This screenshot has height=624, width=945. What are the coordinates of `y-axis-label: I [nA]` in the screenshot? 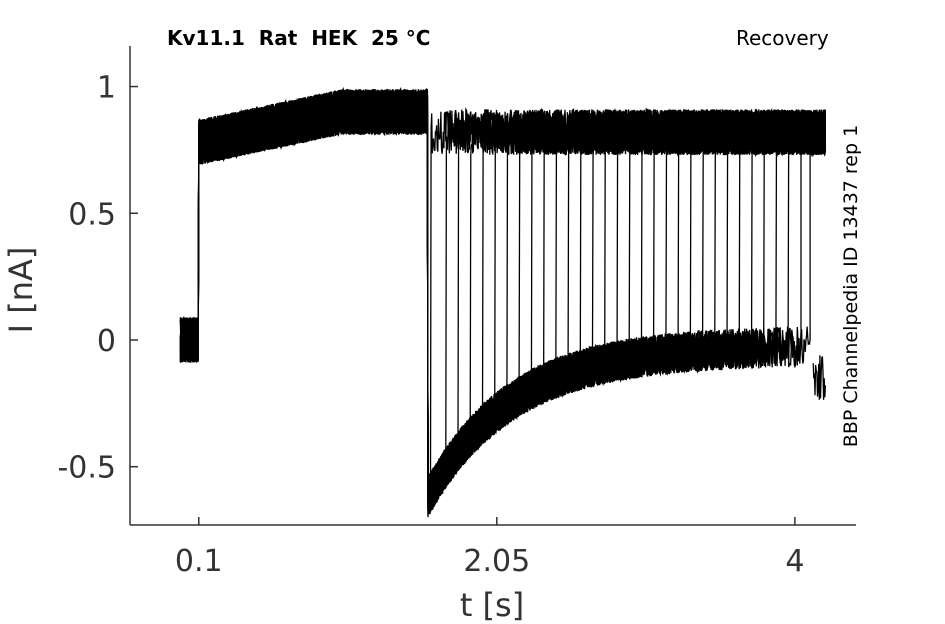 It's located at (21, 290).